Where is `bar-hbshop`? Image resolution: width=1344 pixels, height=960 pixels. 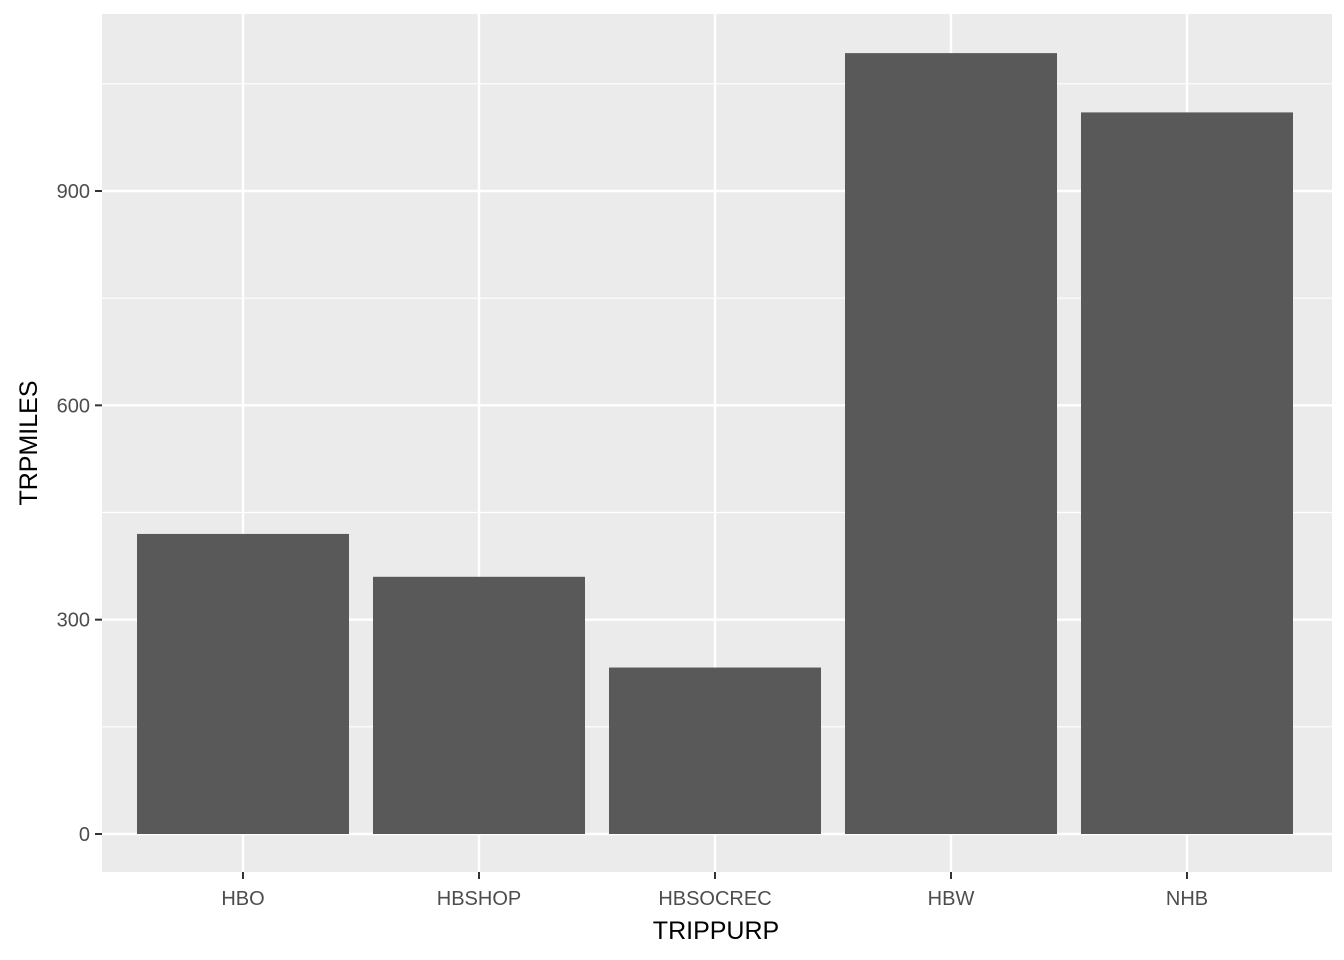 bar-hbshop is located at coordinates (479, 705).